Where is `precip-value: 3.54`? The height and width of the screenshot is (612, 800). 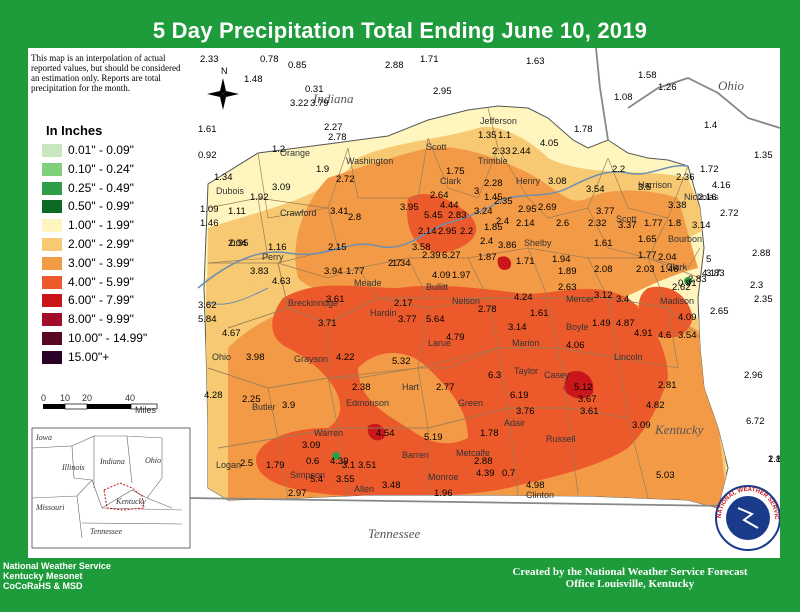
precip-value: 3.54 is located at coordinates (687, 335).